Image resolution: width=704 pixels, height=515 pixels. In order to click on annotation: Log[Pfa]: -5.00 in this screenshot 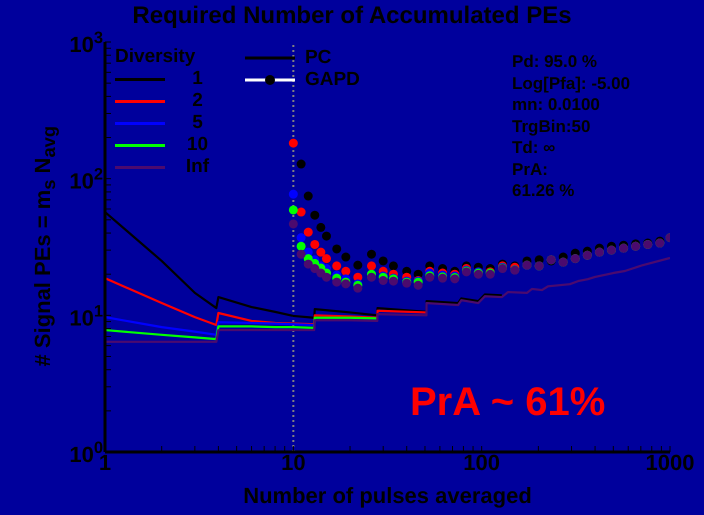, I will do `click(571, 83)`.